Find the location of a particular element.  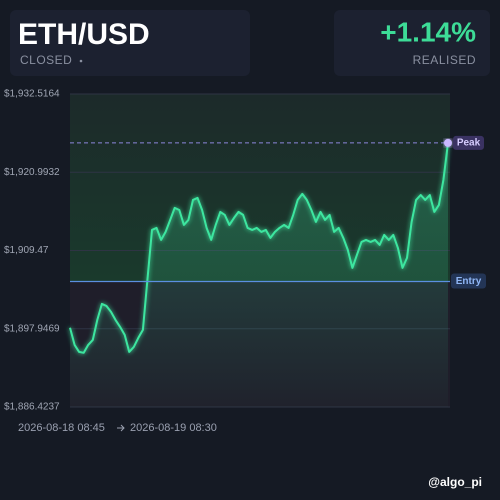

change-card is located at coordinates (412, 43).